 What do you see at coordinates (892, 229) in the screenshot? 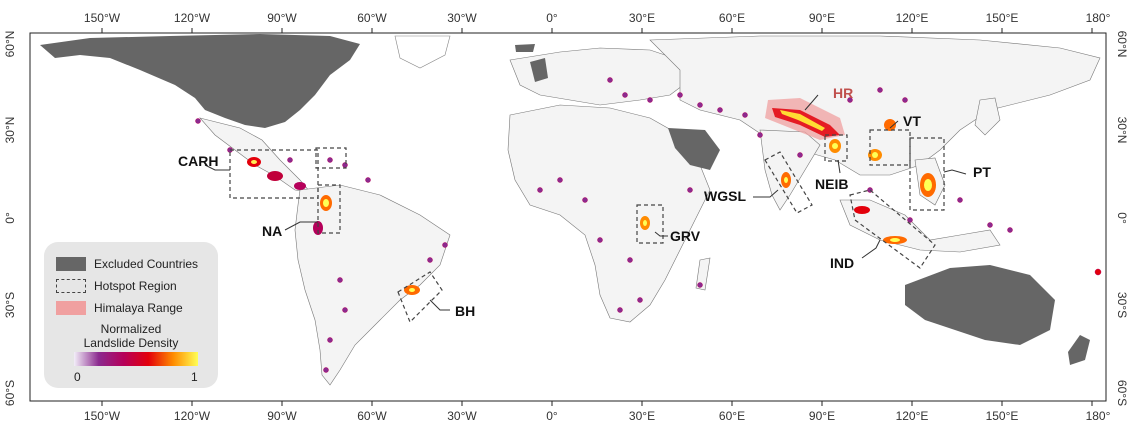
I see `hotspot-ind` at bounding box center [892, 229].